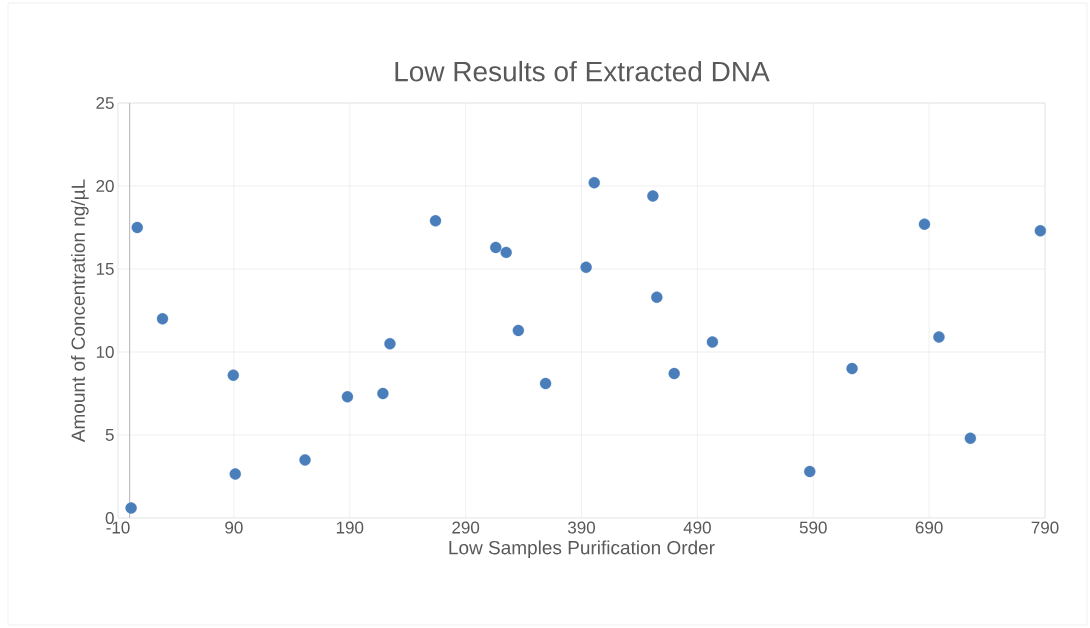 The height and width of the screenshot is (628, 1090). What do you see at coordinates (929, 527) in the screenshot?
I see `x-tick-label: 690` at bounding box center [929, 527].